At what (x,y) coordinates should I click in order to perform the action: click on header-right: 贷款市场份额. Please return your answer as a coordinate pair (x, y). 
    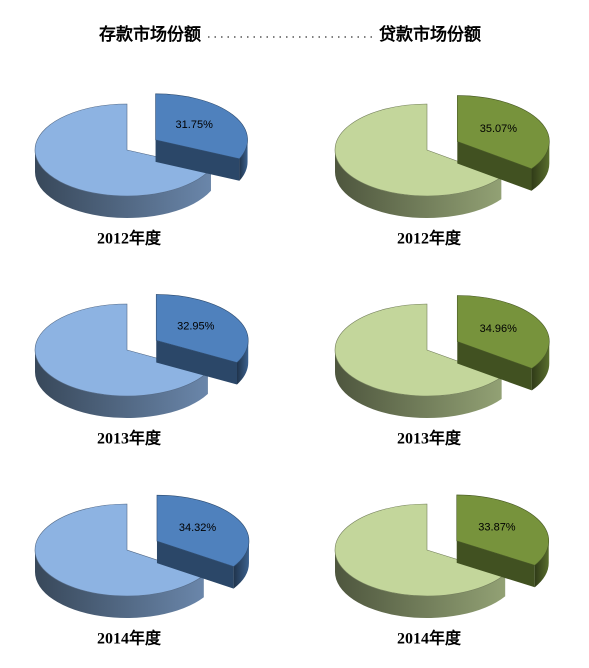
    Looking at the image, I should click on (430, 34).